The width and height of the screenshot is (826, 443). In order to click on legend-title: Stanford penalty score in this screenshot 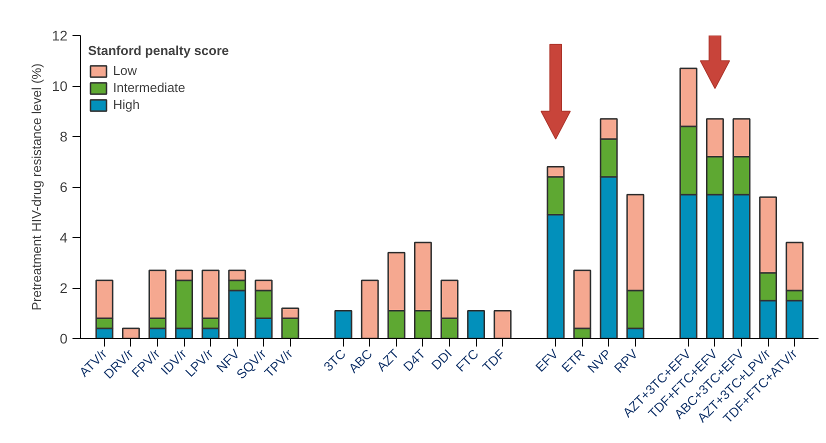, I will do `click(158, 50)`.